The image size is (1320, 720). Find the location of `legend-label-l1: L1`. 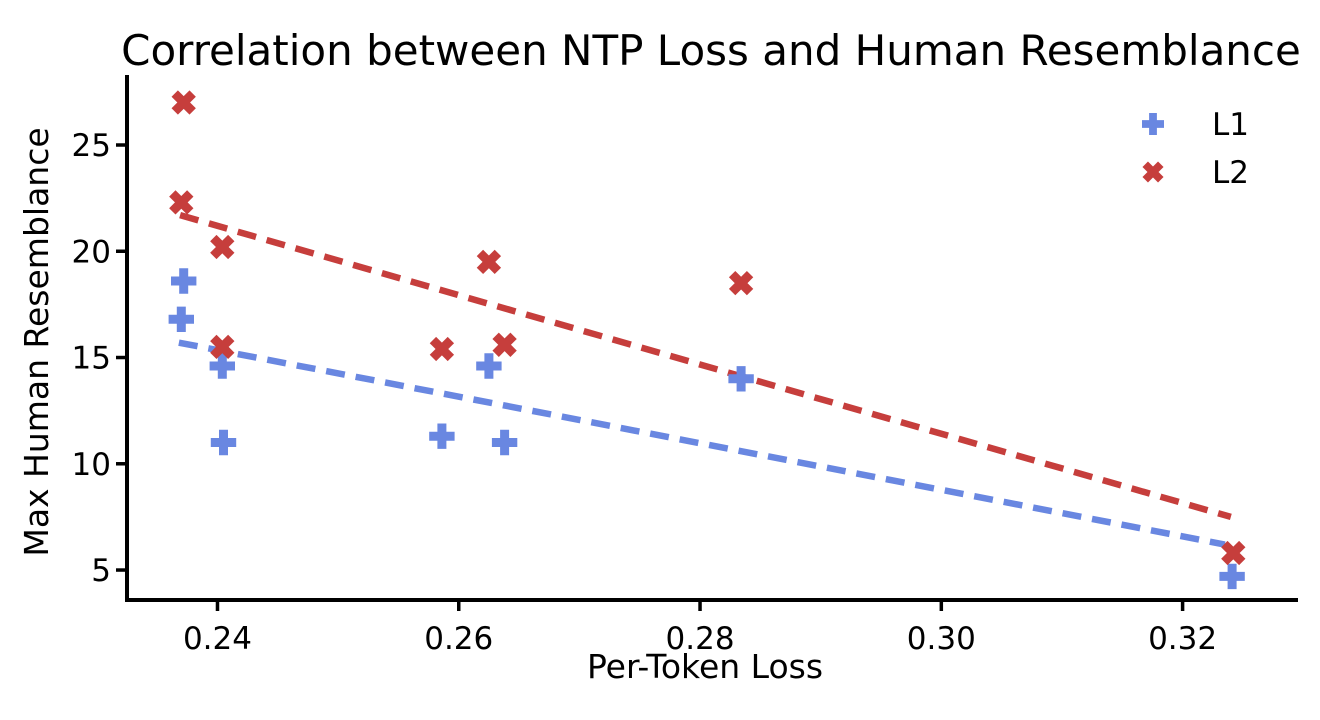

legend-label-l1: L1 is located at coordinates (1230, 125).